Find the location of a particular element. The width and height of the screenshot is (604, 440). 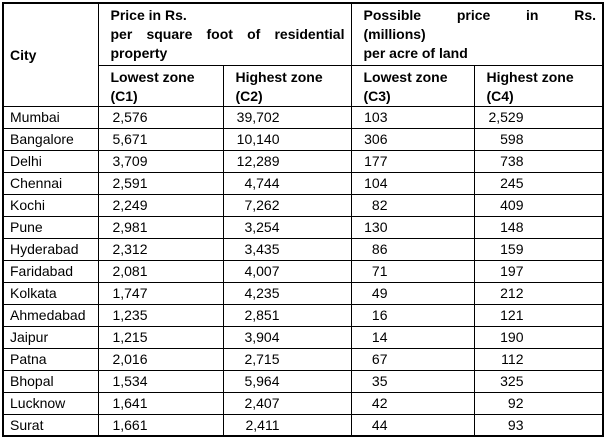

c1-cell: 2,981 is located at coordinates (160, 227).